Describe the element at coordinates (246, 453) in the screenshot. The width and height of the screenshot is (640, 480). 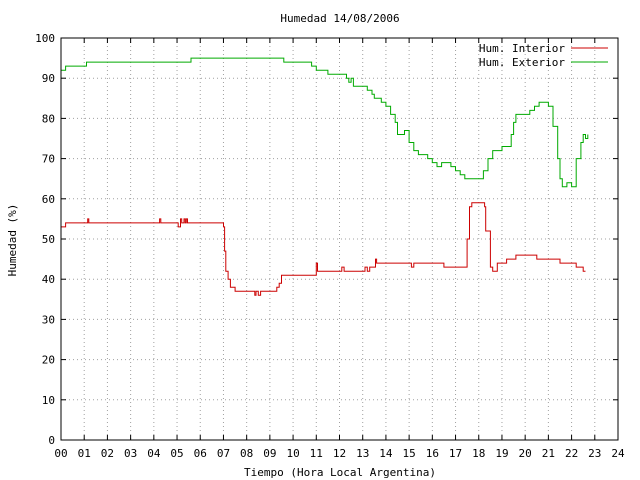
I see `x-tick-label: 08` at that location.